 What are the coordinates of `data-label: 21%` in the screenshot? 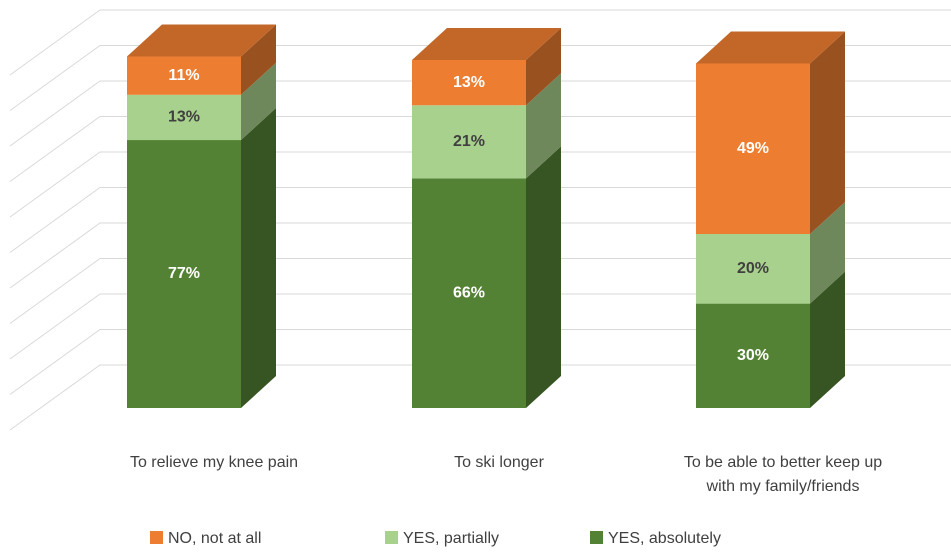 It's located at (469, 141).